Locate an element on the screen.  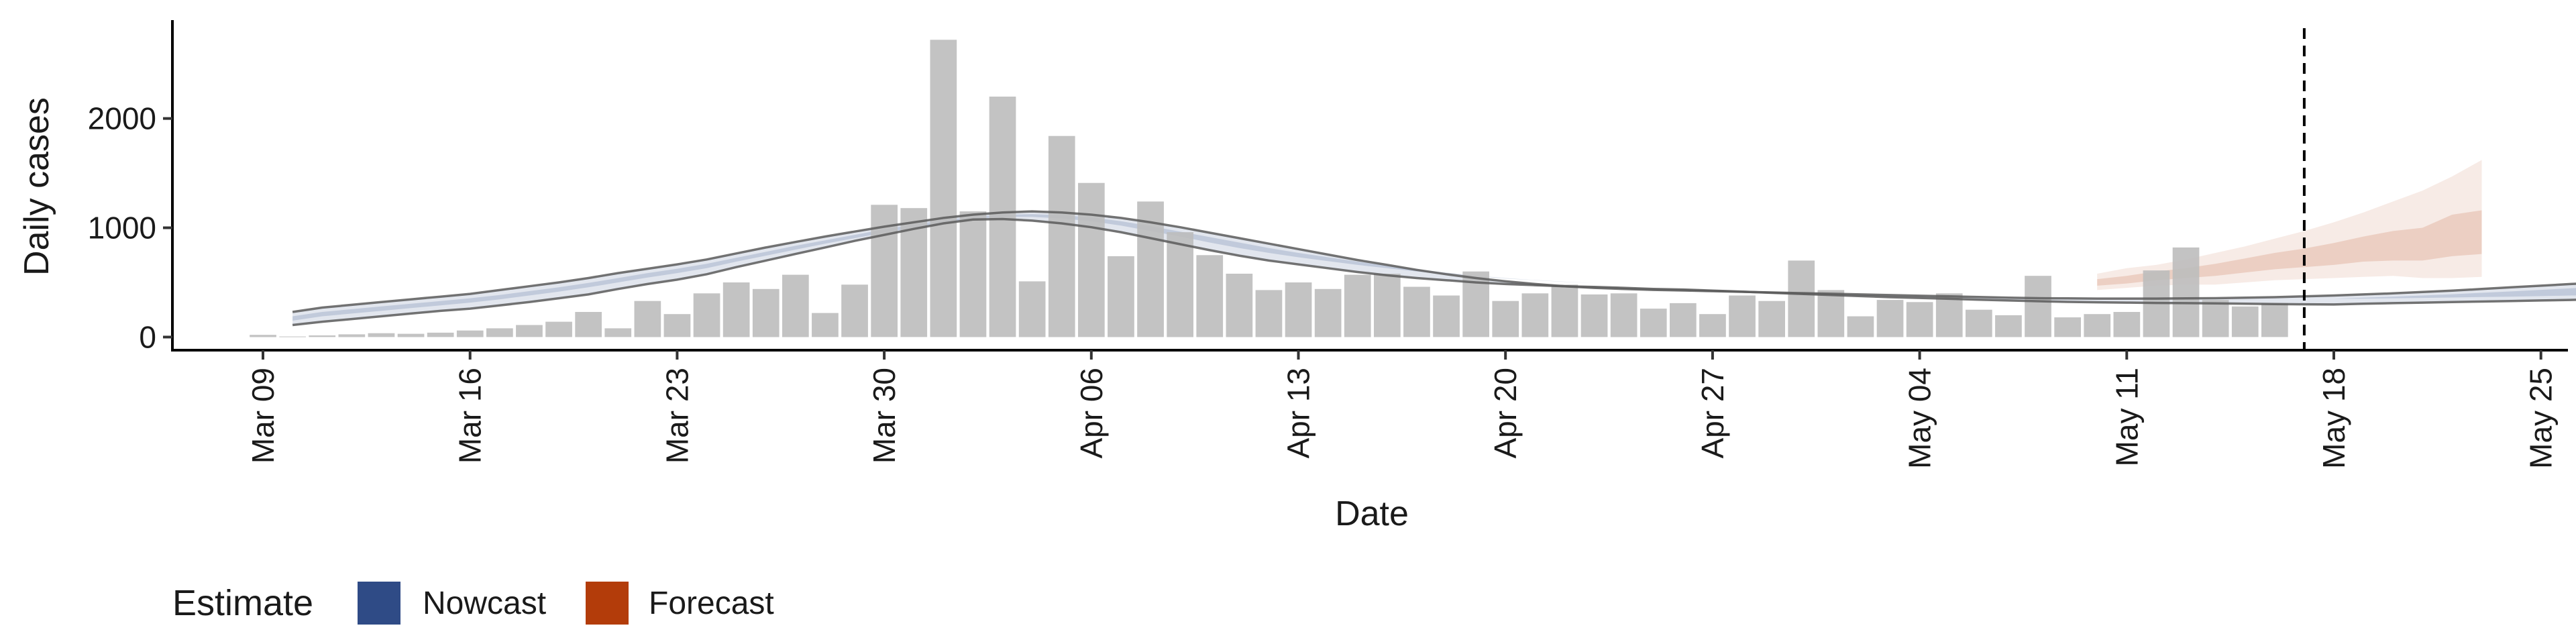
x-tick-label: Mar 16 is located at coordinates (470, 416).